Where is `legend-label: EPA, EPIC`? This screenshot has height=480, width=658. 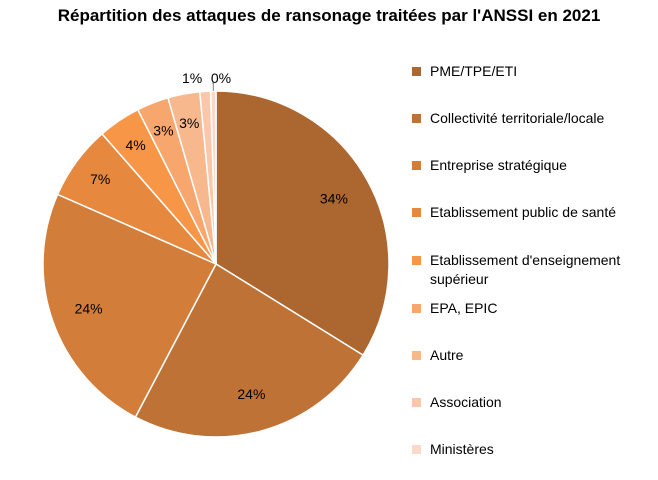
legend-label: EPA, EPIC is located at coordinates (464, 308).